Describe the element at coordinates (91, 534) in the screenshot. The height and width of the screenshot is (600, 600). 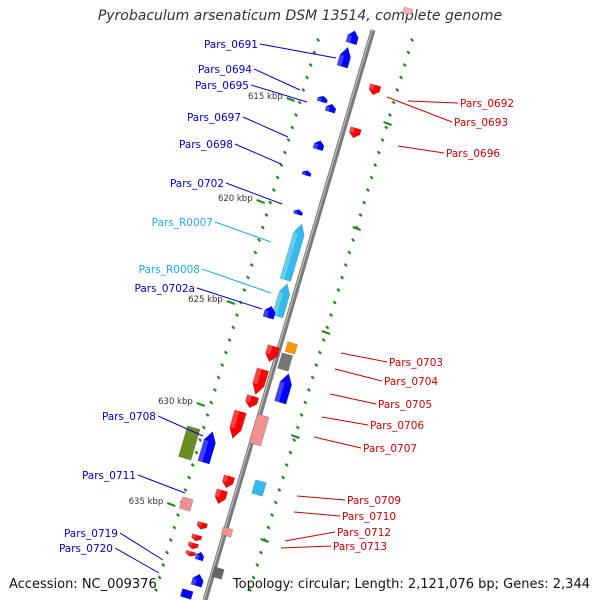
I see `gene-label-left: Pars_0719` at that location.